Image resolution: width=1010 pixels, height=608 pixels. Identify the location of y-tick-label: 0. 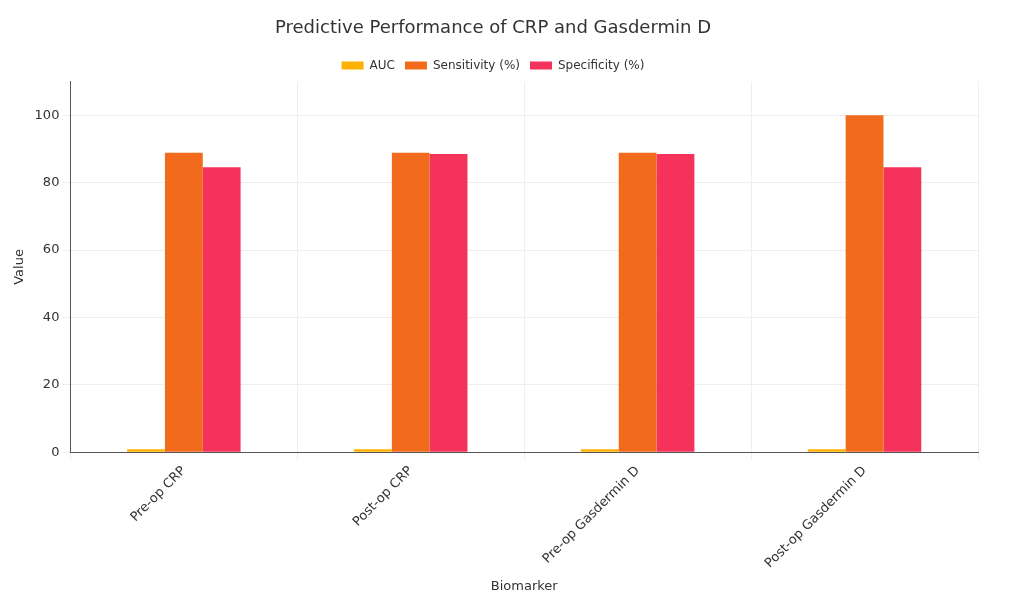
(55, 451).